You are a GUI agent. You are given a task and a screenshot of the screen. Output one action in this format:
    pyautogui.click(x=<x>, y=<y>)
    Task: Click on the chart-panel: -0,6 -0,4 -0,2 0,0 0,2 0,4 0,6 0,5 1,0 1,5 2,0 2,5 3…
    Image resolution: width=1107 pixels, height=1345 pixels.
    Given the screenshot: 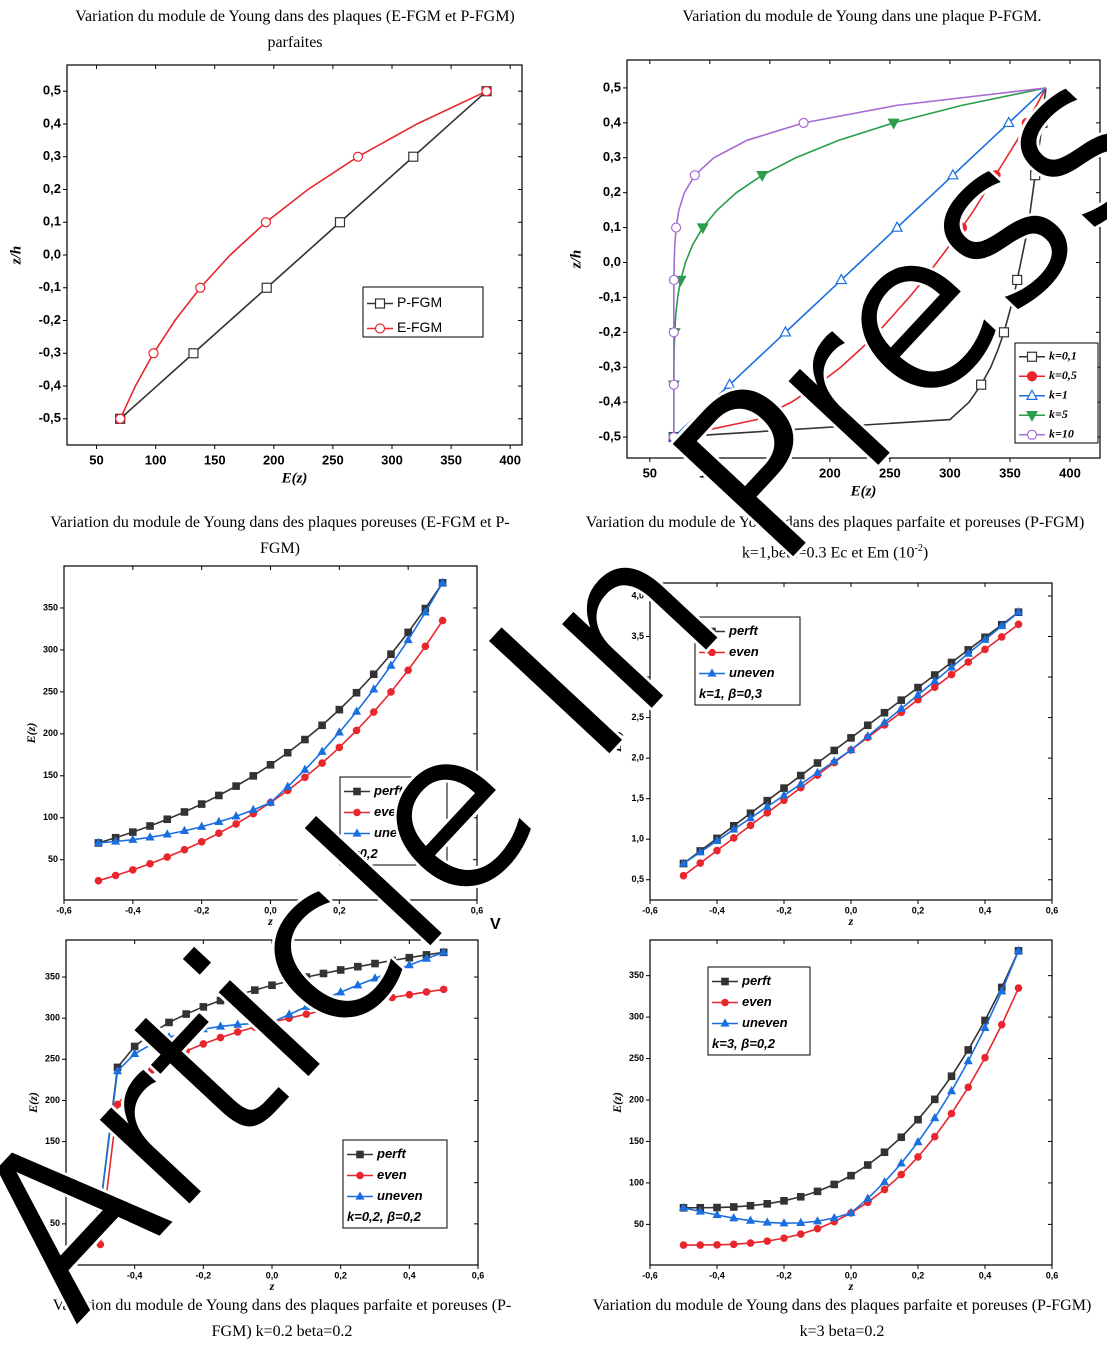 What is the action you would take?
    pyautogui.click(x=834, y=755)
    